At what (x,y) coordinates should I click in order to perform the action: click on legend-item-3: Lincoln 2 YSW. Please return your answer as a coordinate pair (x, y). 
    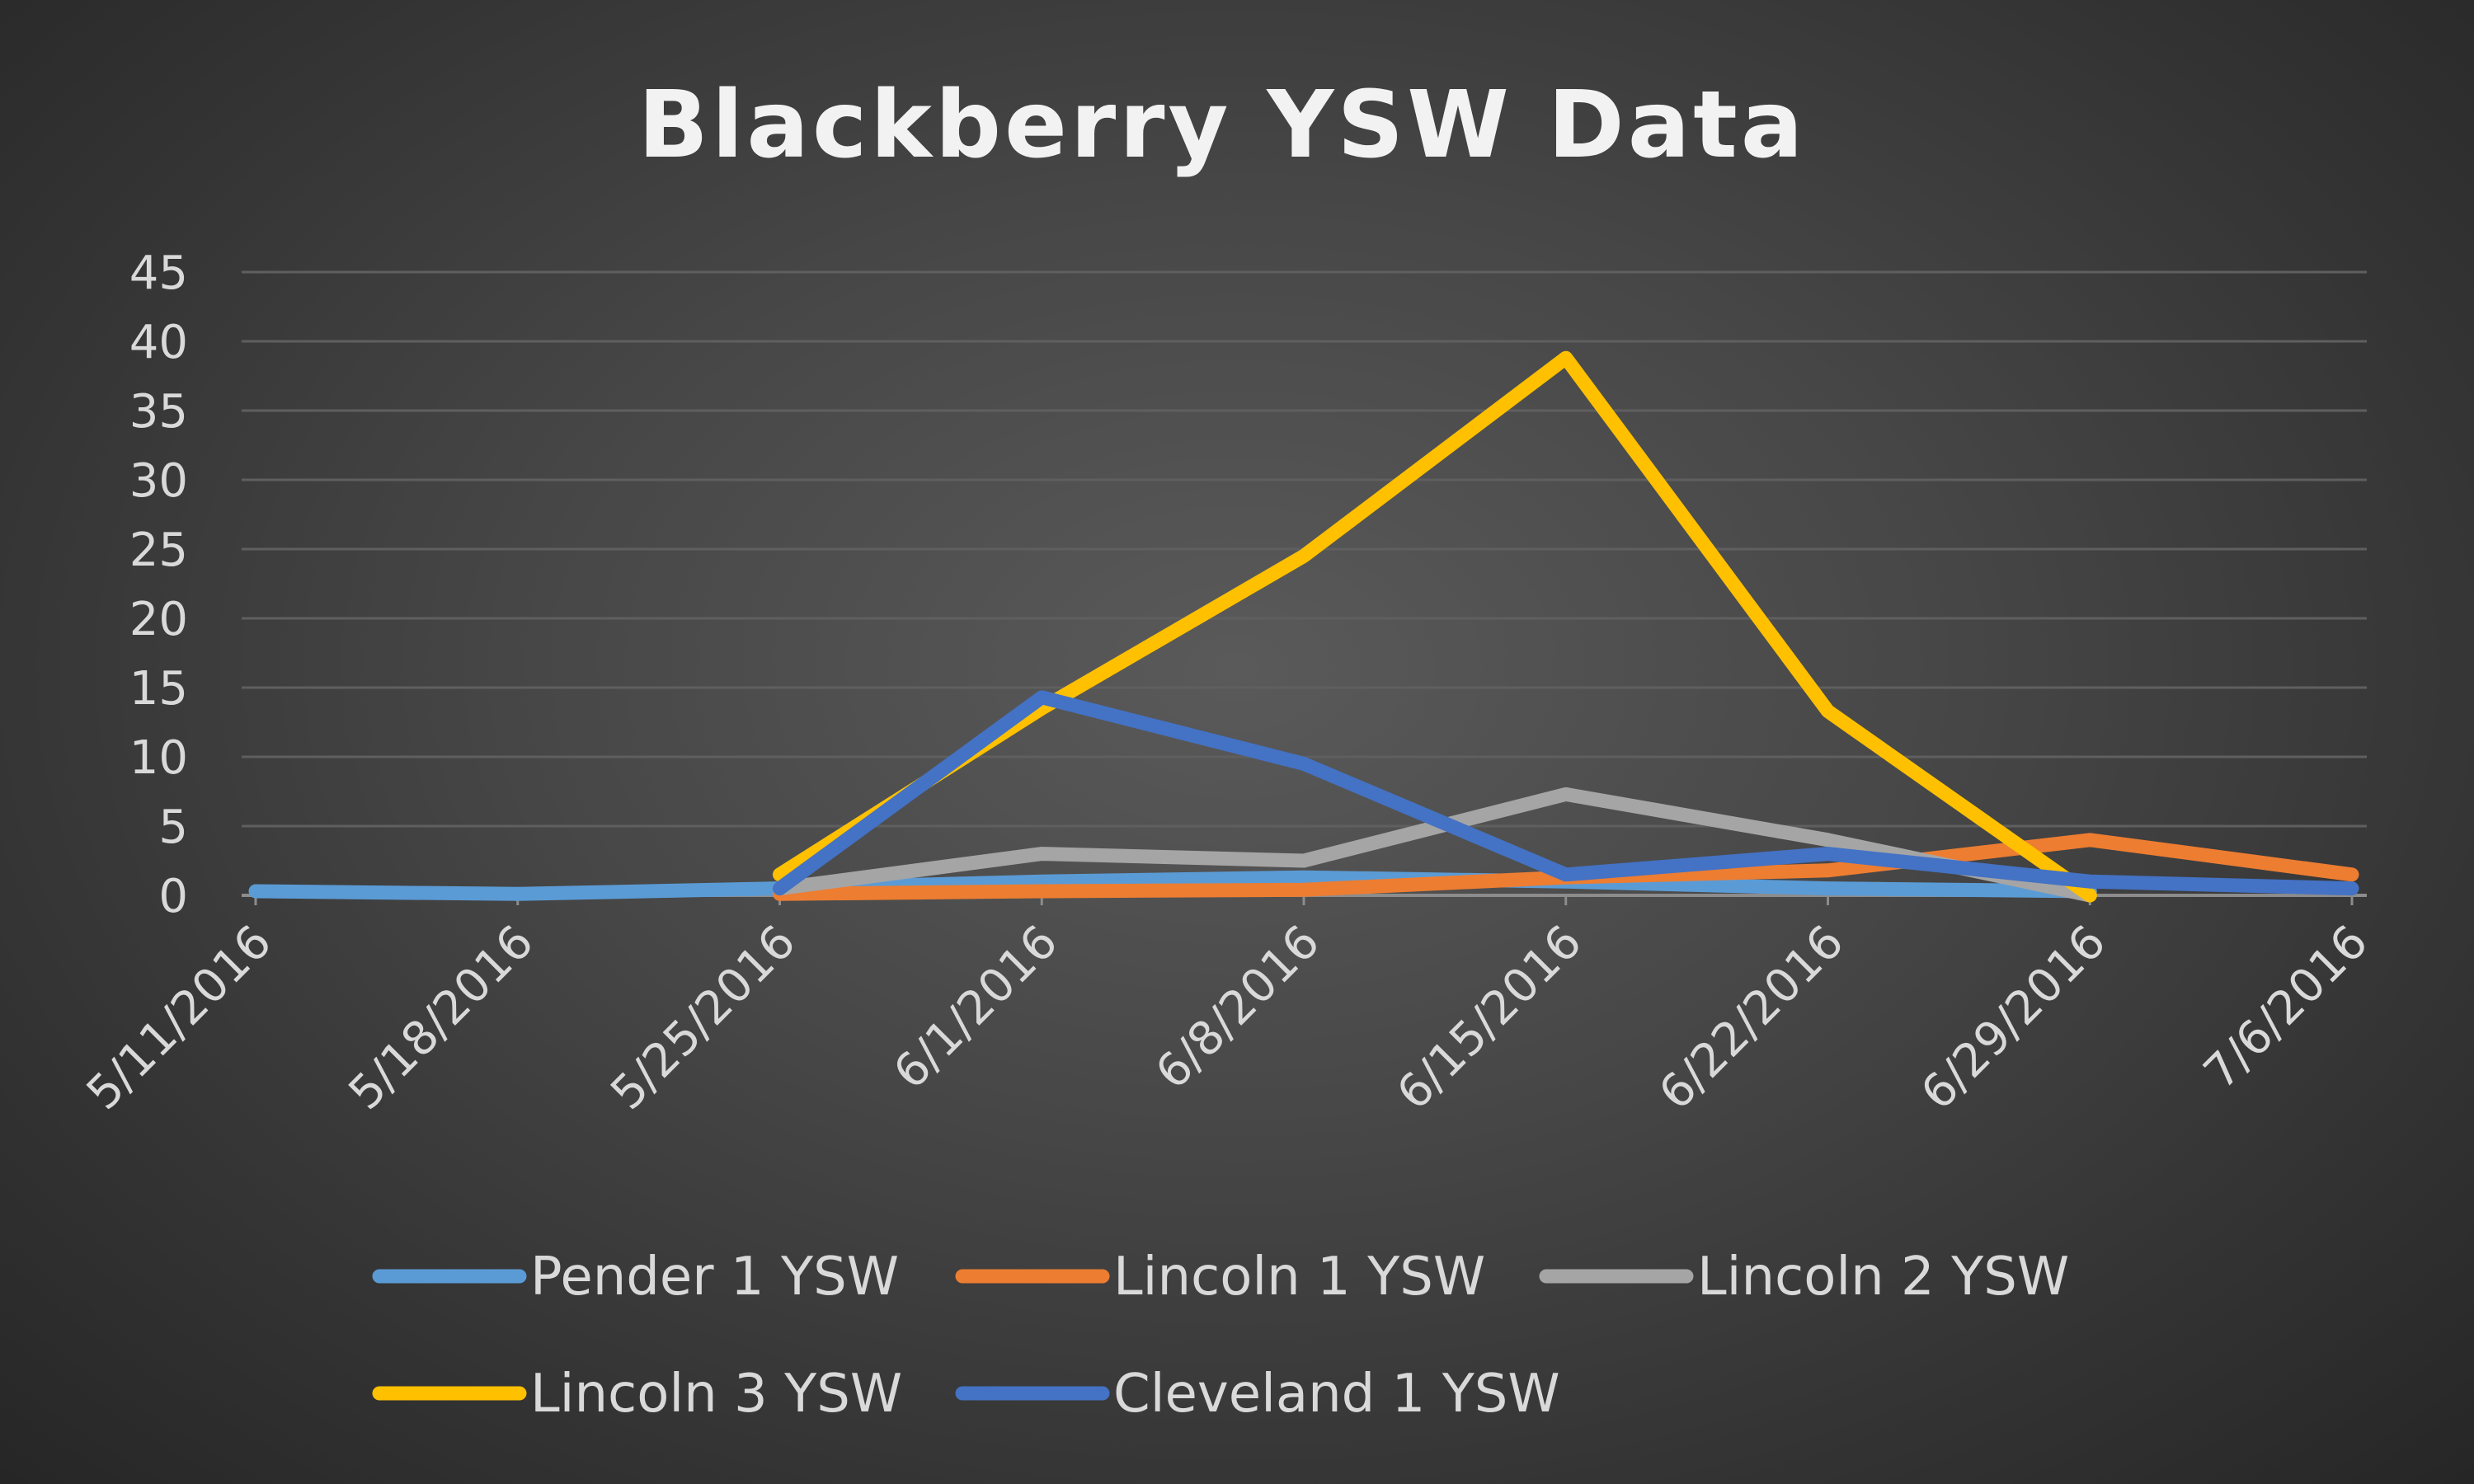
    Looking at the image, I should click on (1804, 1277).